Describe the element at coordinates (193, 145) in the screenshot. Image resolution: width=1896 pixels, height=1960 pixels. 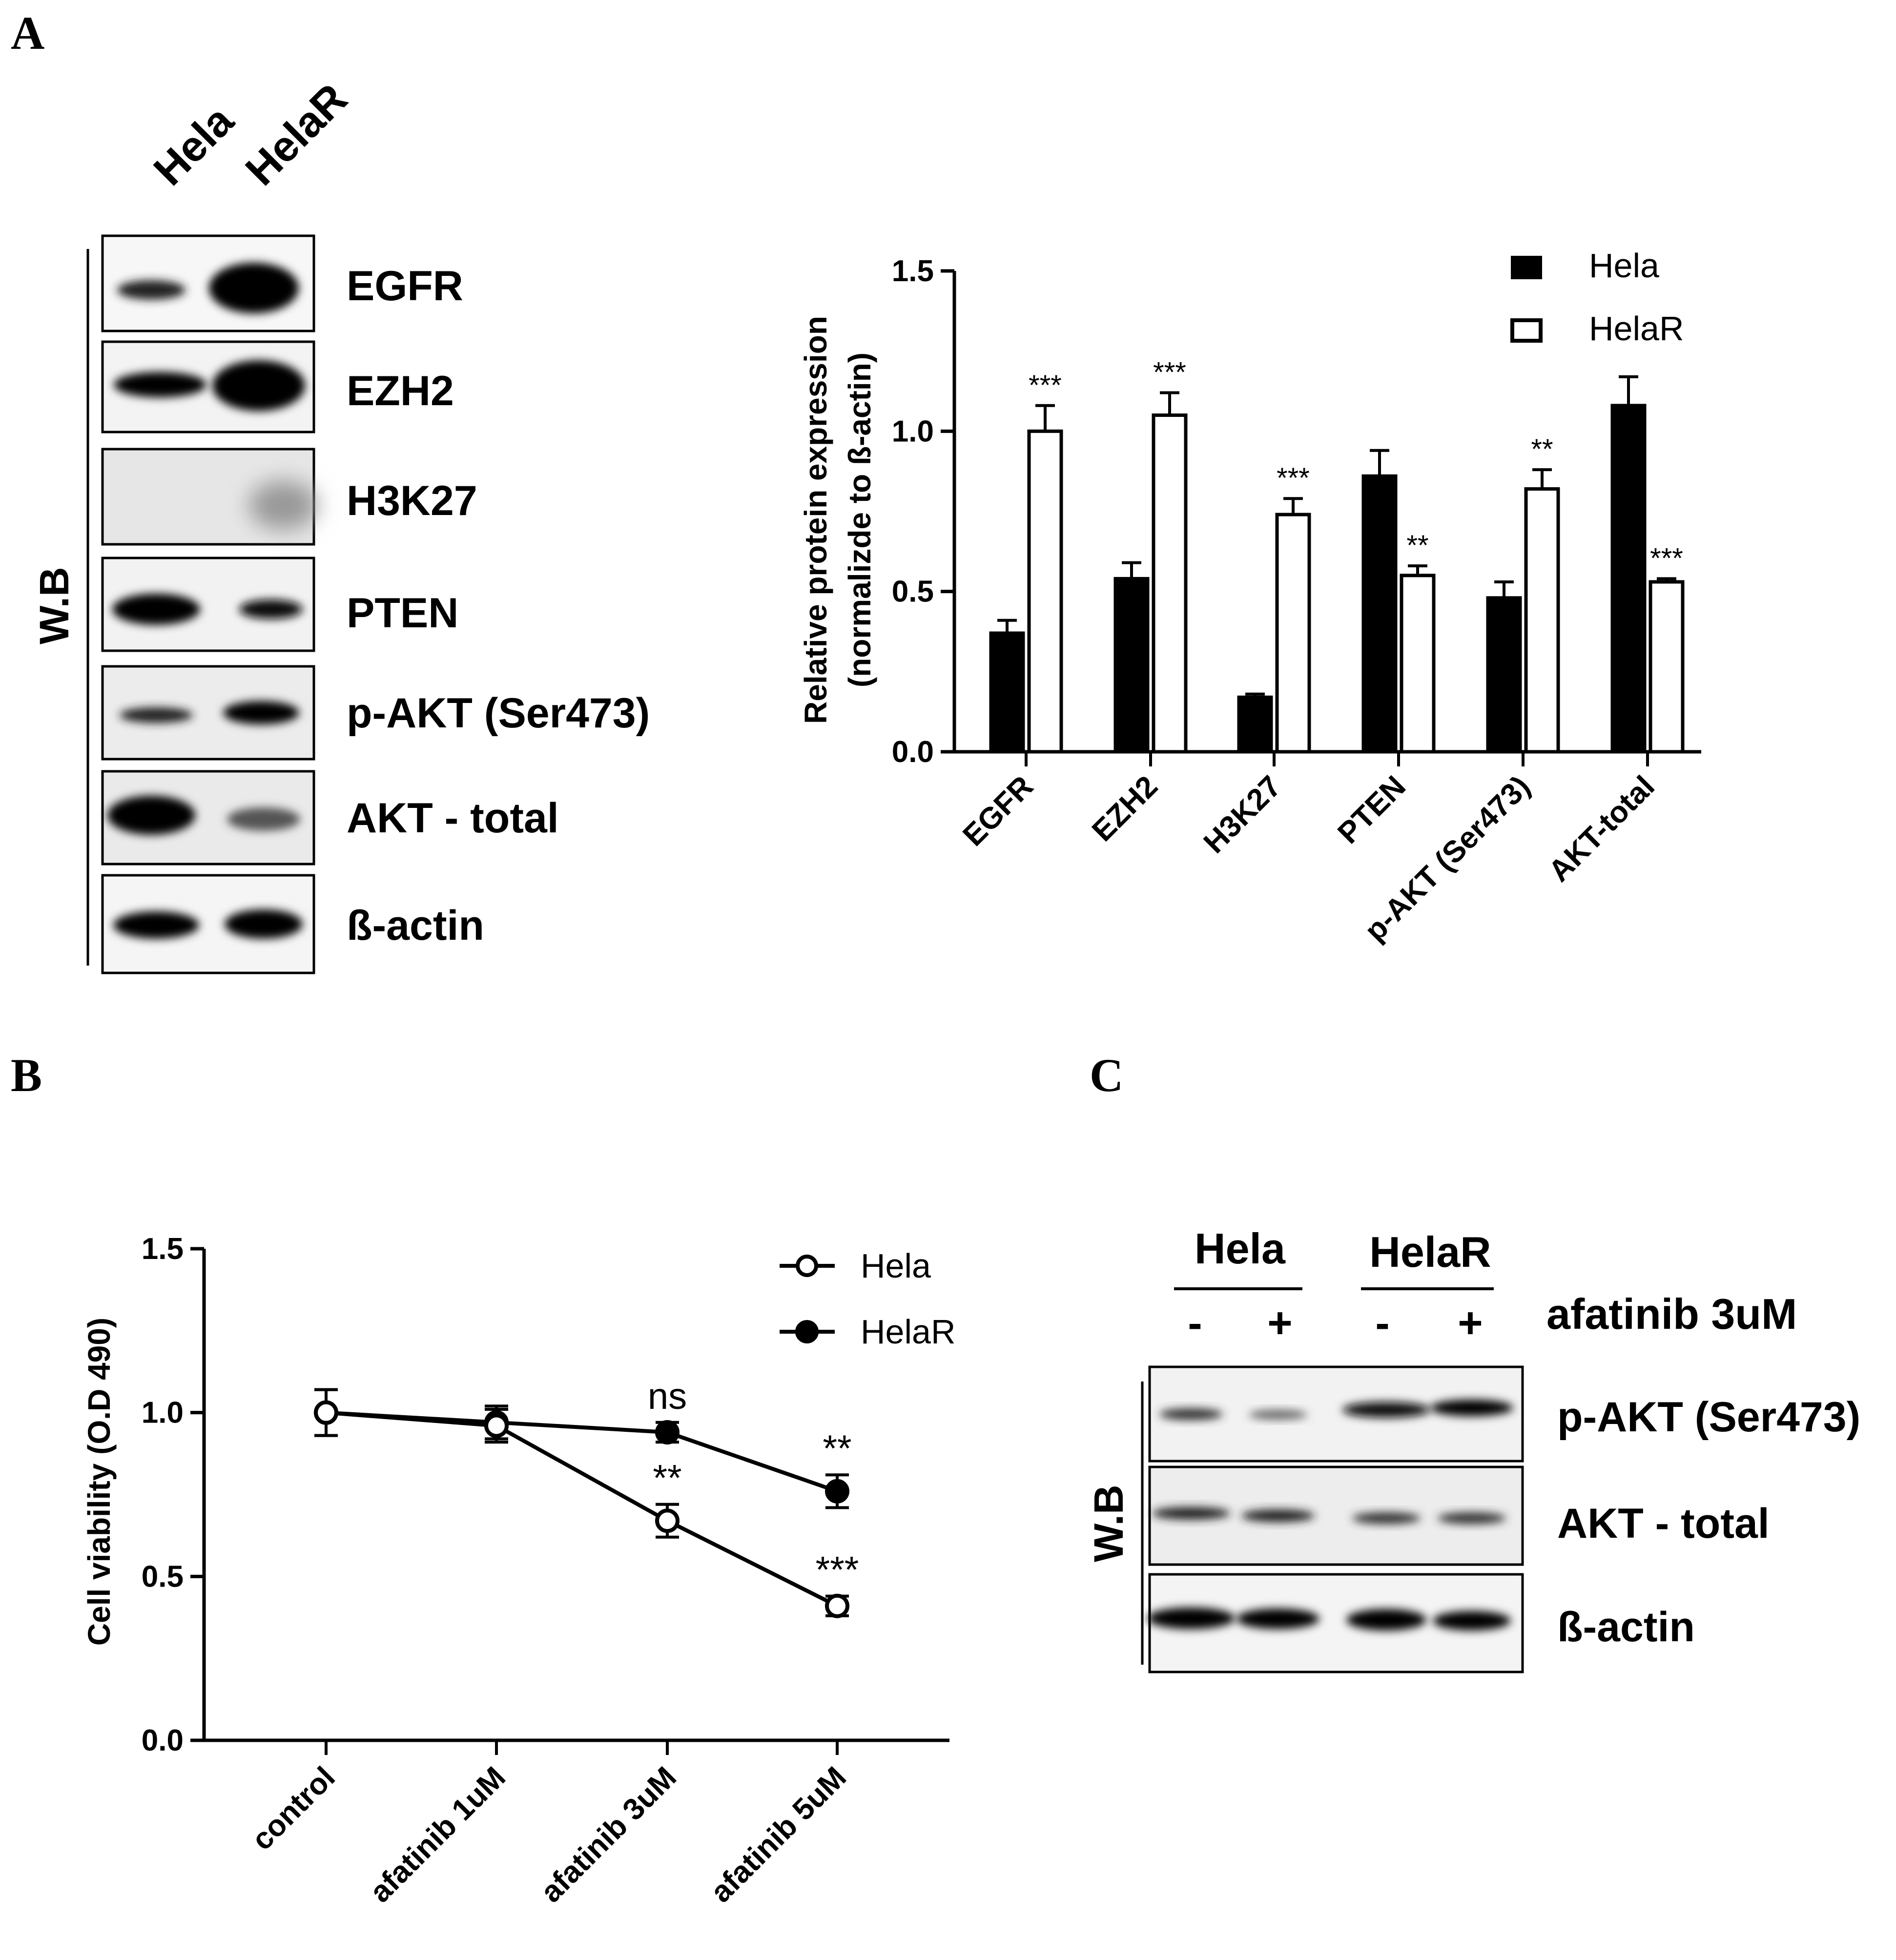
I see `lane-label-hela: Hela` at that location.